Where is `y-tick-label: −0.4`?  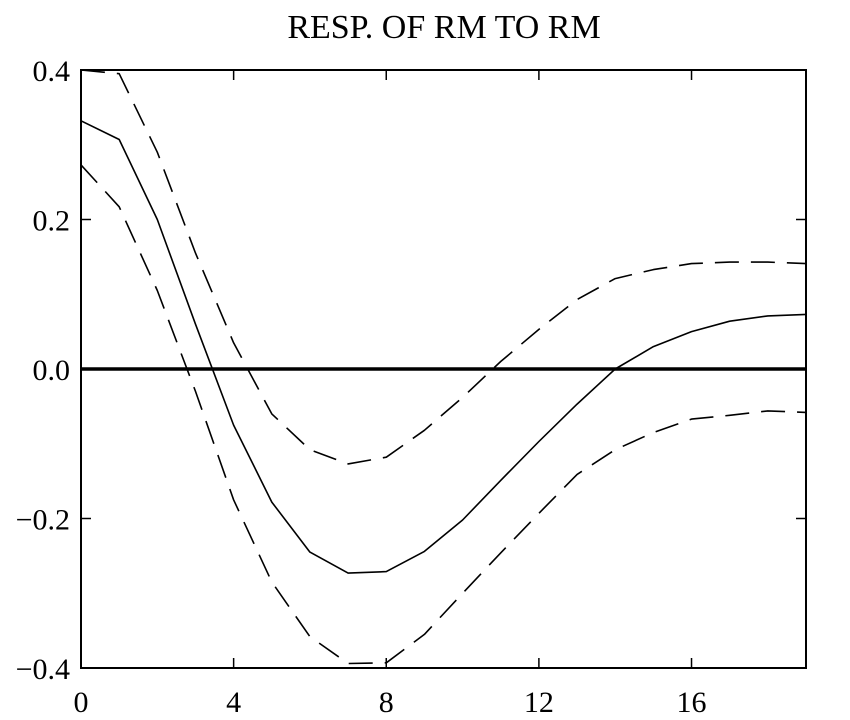
y-tick-label: −0.4 is located at coordinates (43, 669).